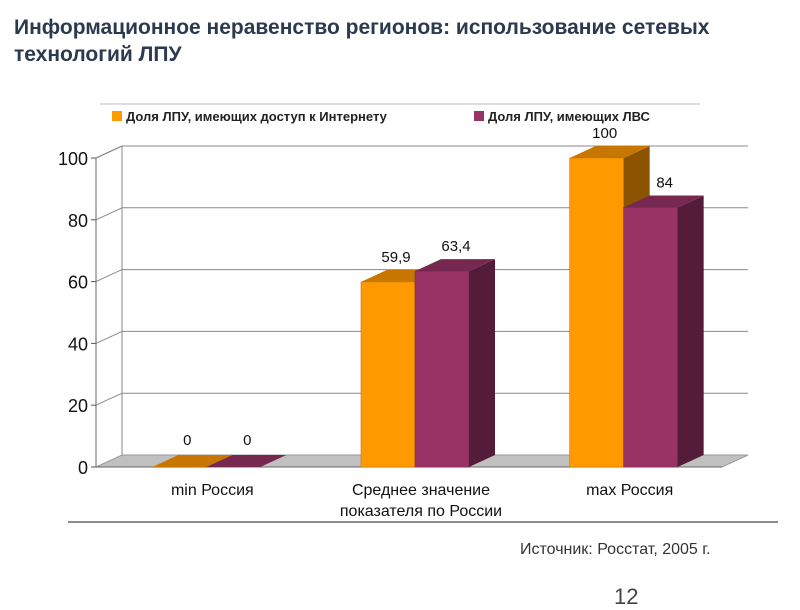 The width and height of the screenshot is (800, 610). Describe the element at coordinates (78, 283) in the screenshot. I see `y-tick-label: 60` at that location.